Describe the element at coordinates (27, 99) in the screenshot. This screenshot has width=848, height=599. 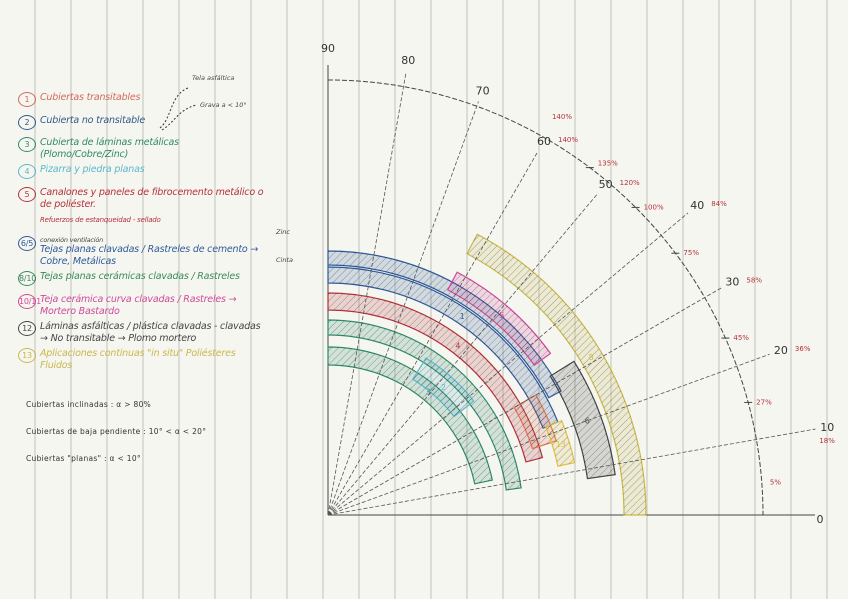
I see `legend-number-badge: 1` at that location.